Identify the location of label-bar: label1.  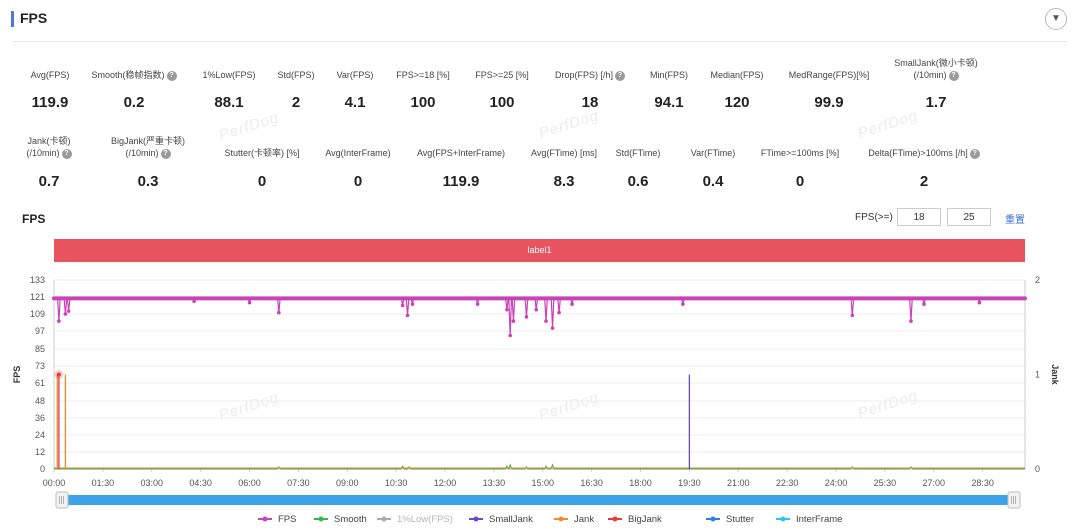
(539, 250).